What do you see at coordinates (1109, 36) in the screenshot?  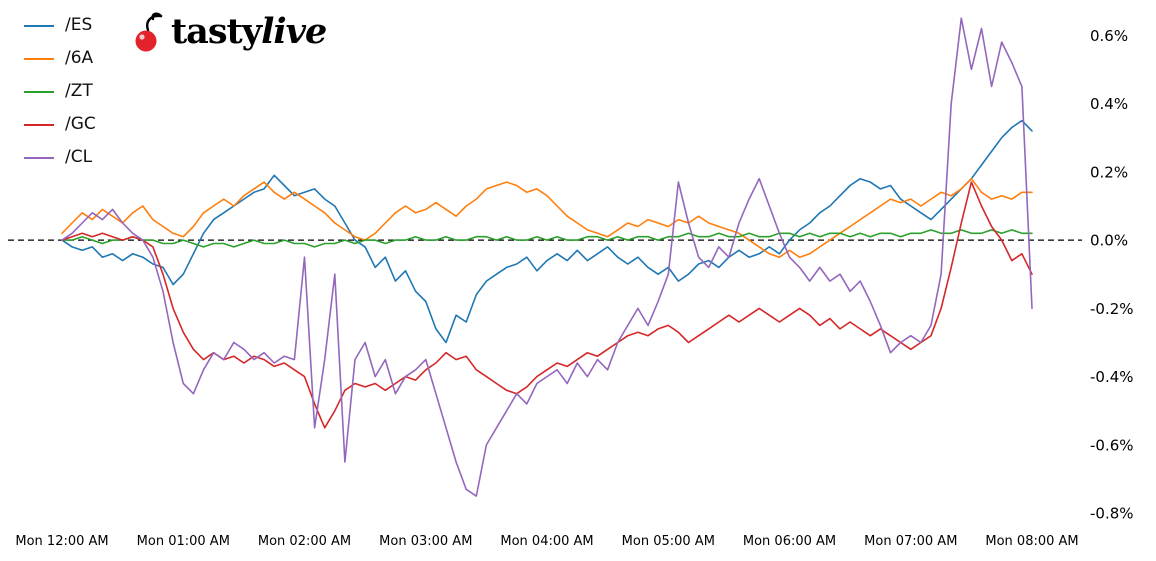 I see `y-tick-label: 0.6%` at bounding box center [1109, 36].